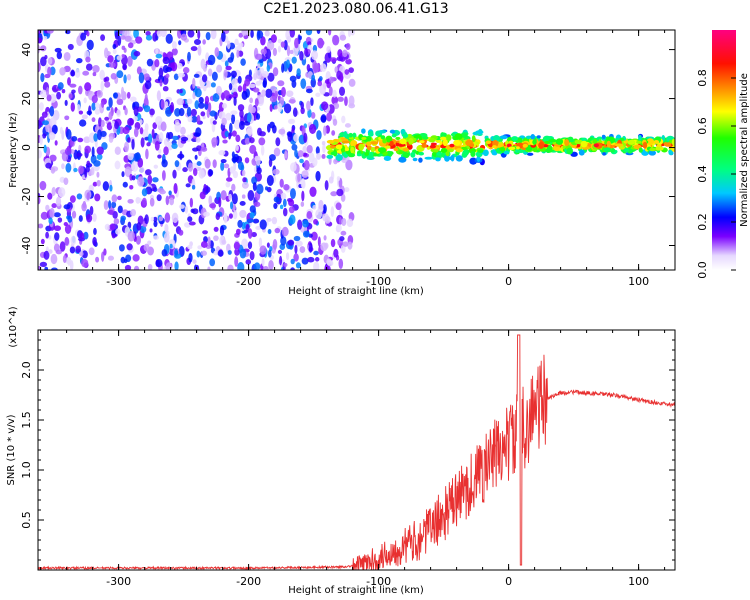 The image size is (750, 600). I want to click on x-tick-label: -300, so click(118, 581).